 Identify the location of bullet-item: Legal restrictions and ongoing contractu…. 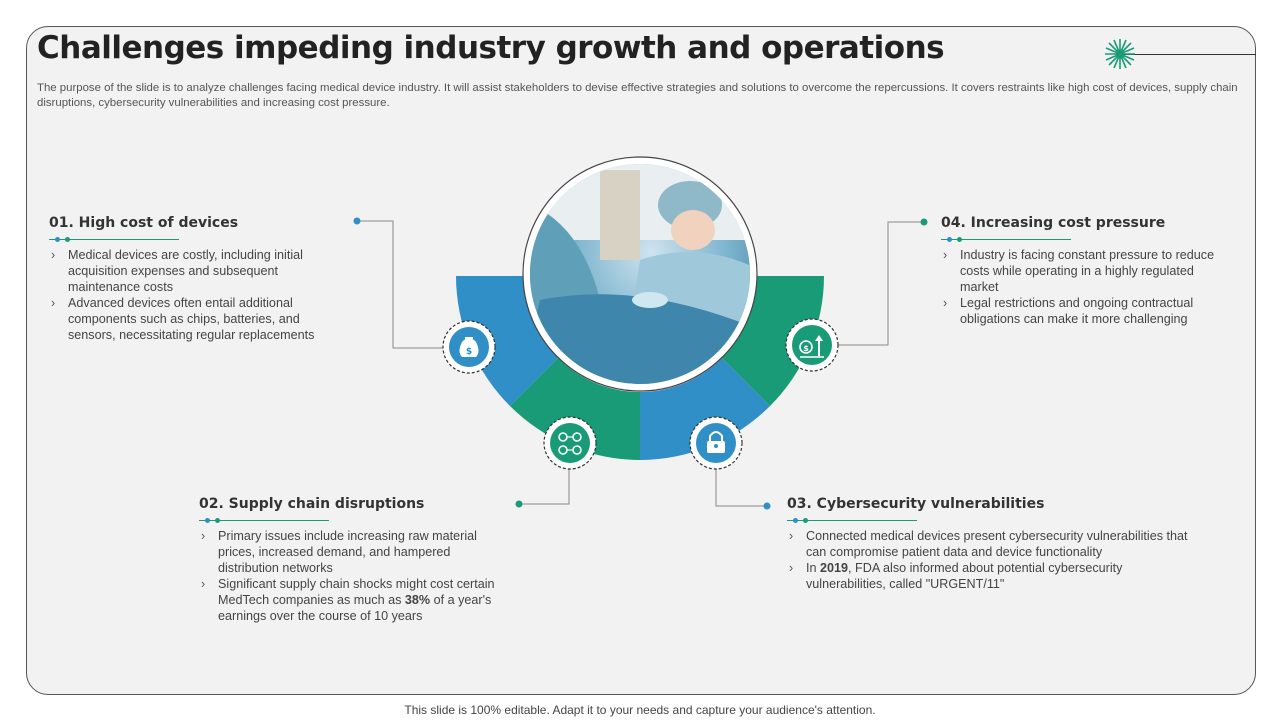
(1078, 311).